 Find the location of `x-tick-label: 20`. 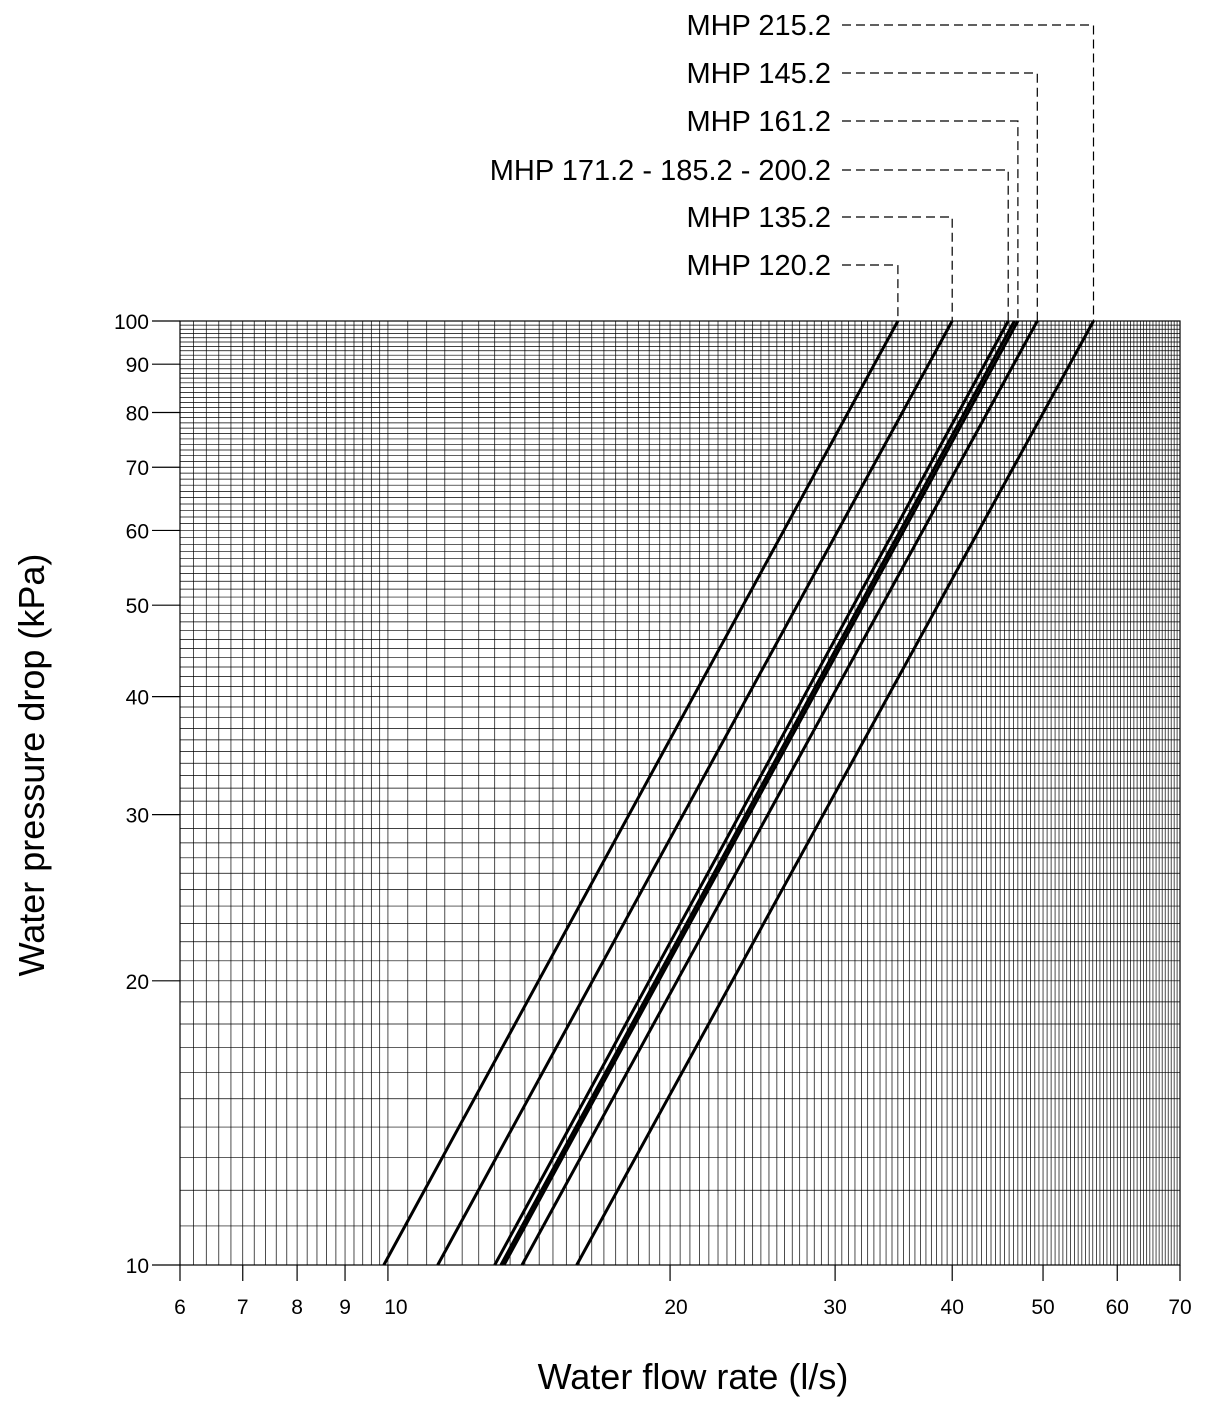

x-tick-label: 20 is located at coordinates (675, 1307).